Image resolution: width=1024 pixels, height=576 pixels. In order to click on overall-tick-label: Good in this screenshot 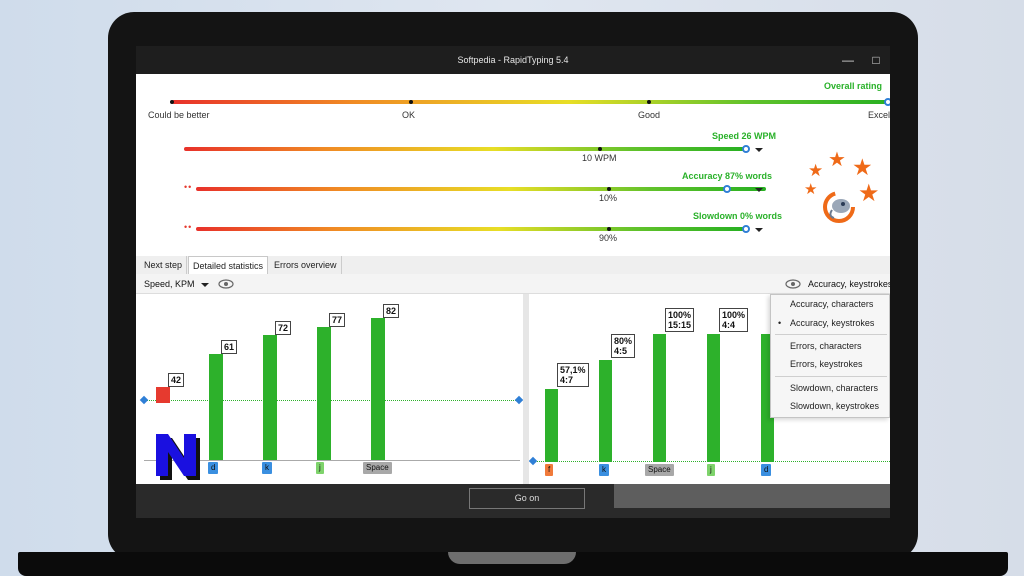, I will do `click(649, 115)`.